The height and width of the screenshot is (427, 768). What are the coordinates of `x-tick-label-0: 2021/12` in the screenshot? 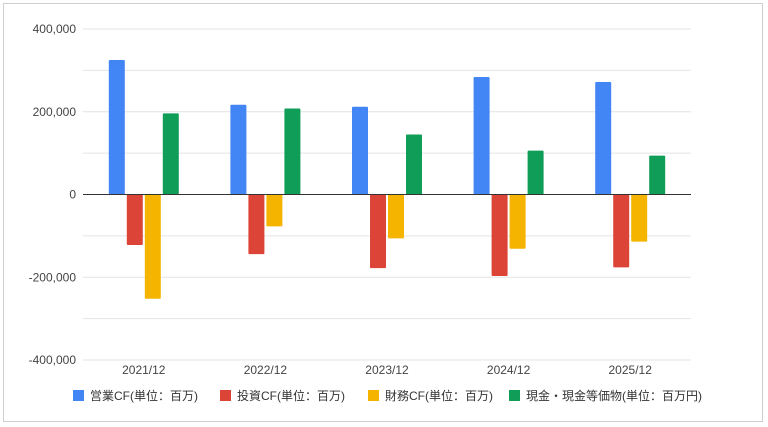 It's located at (144, 370).